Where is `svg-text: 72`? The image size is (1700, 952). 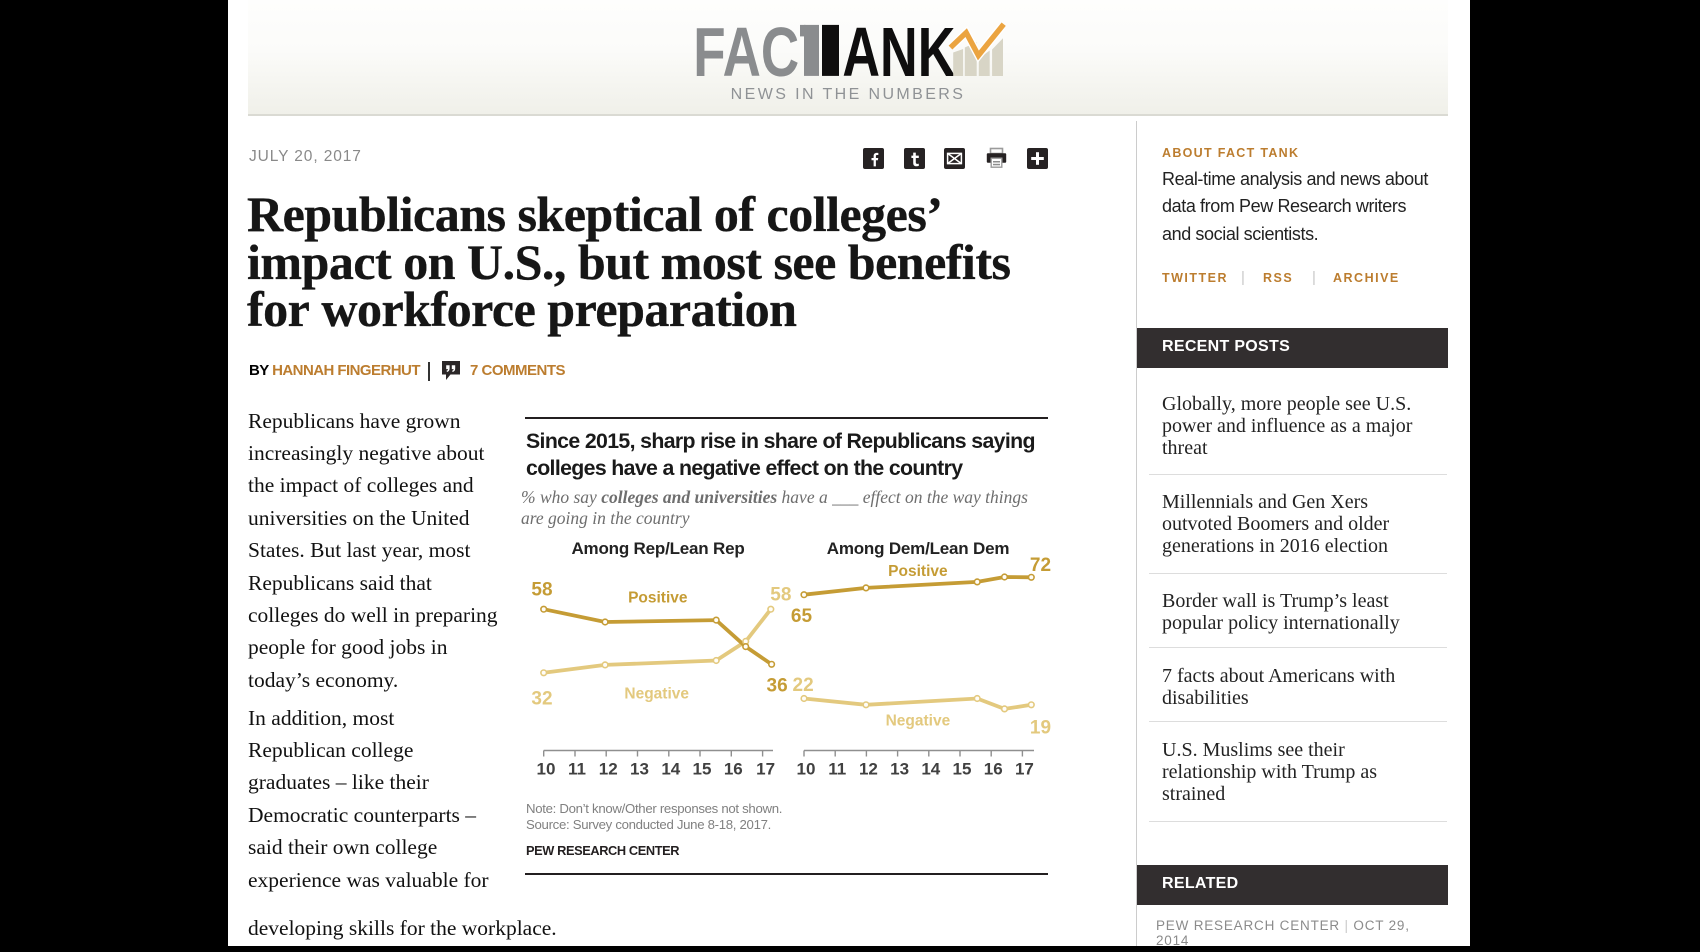
svg-text: 72 is located at coordinates (1040, 565).